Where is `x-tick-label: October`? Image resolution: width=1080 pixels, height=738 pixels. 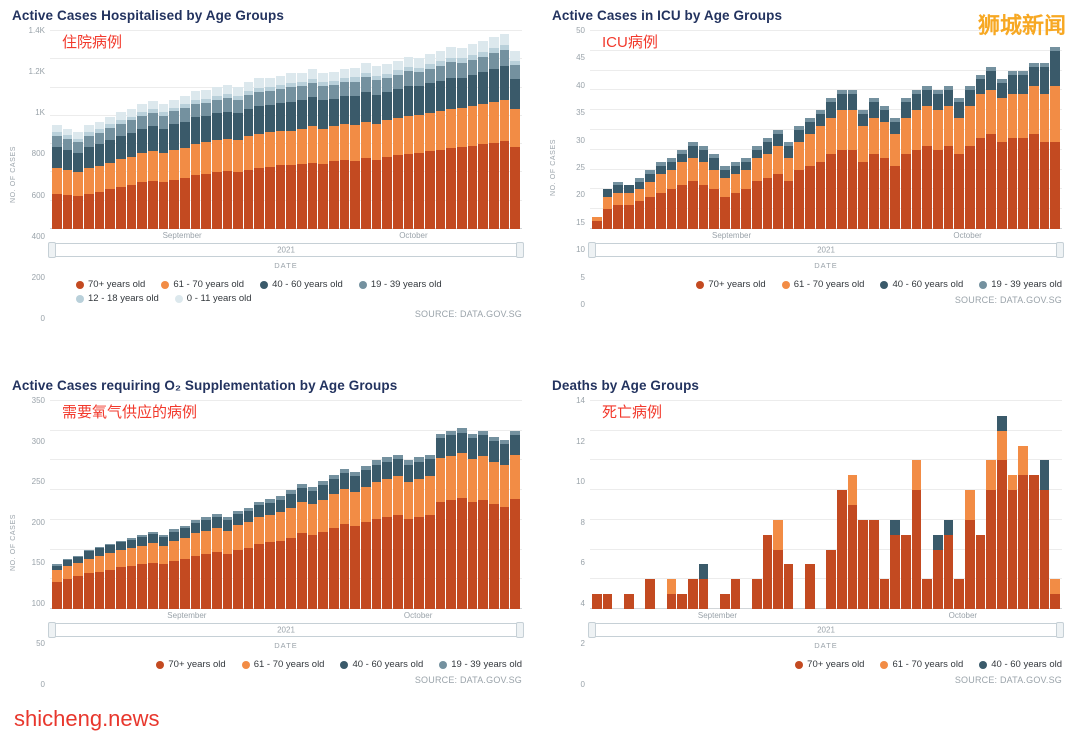
x-tick-label: October is located at coordinates (418, 615).